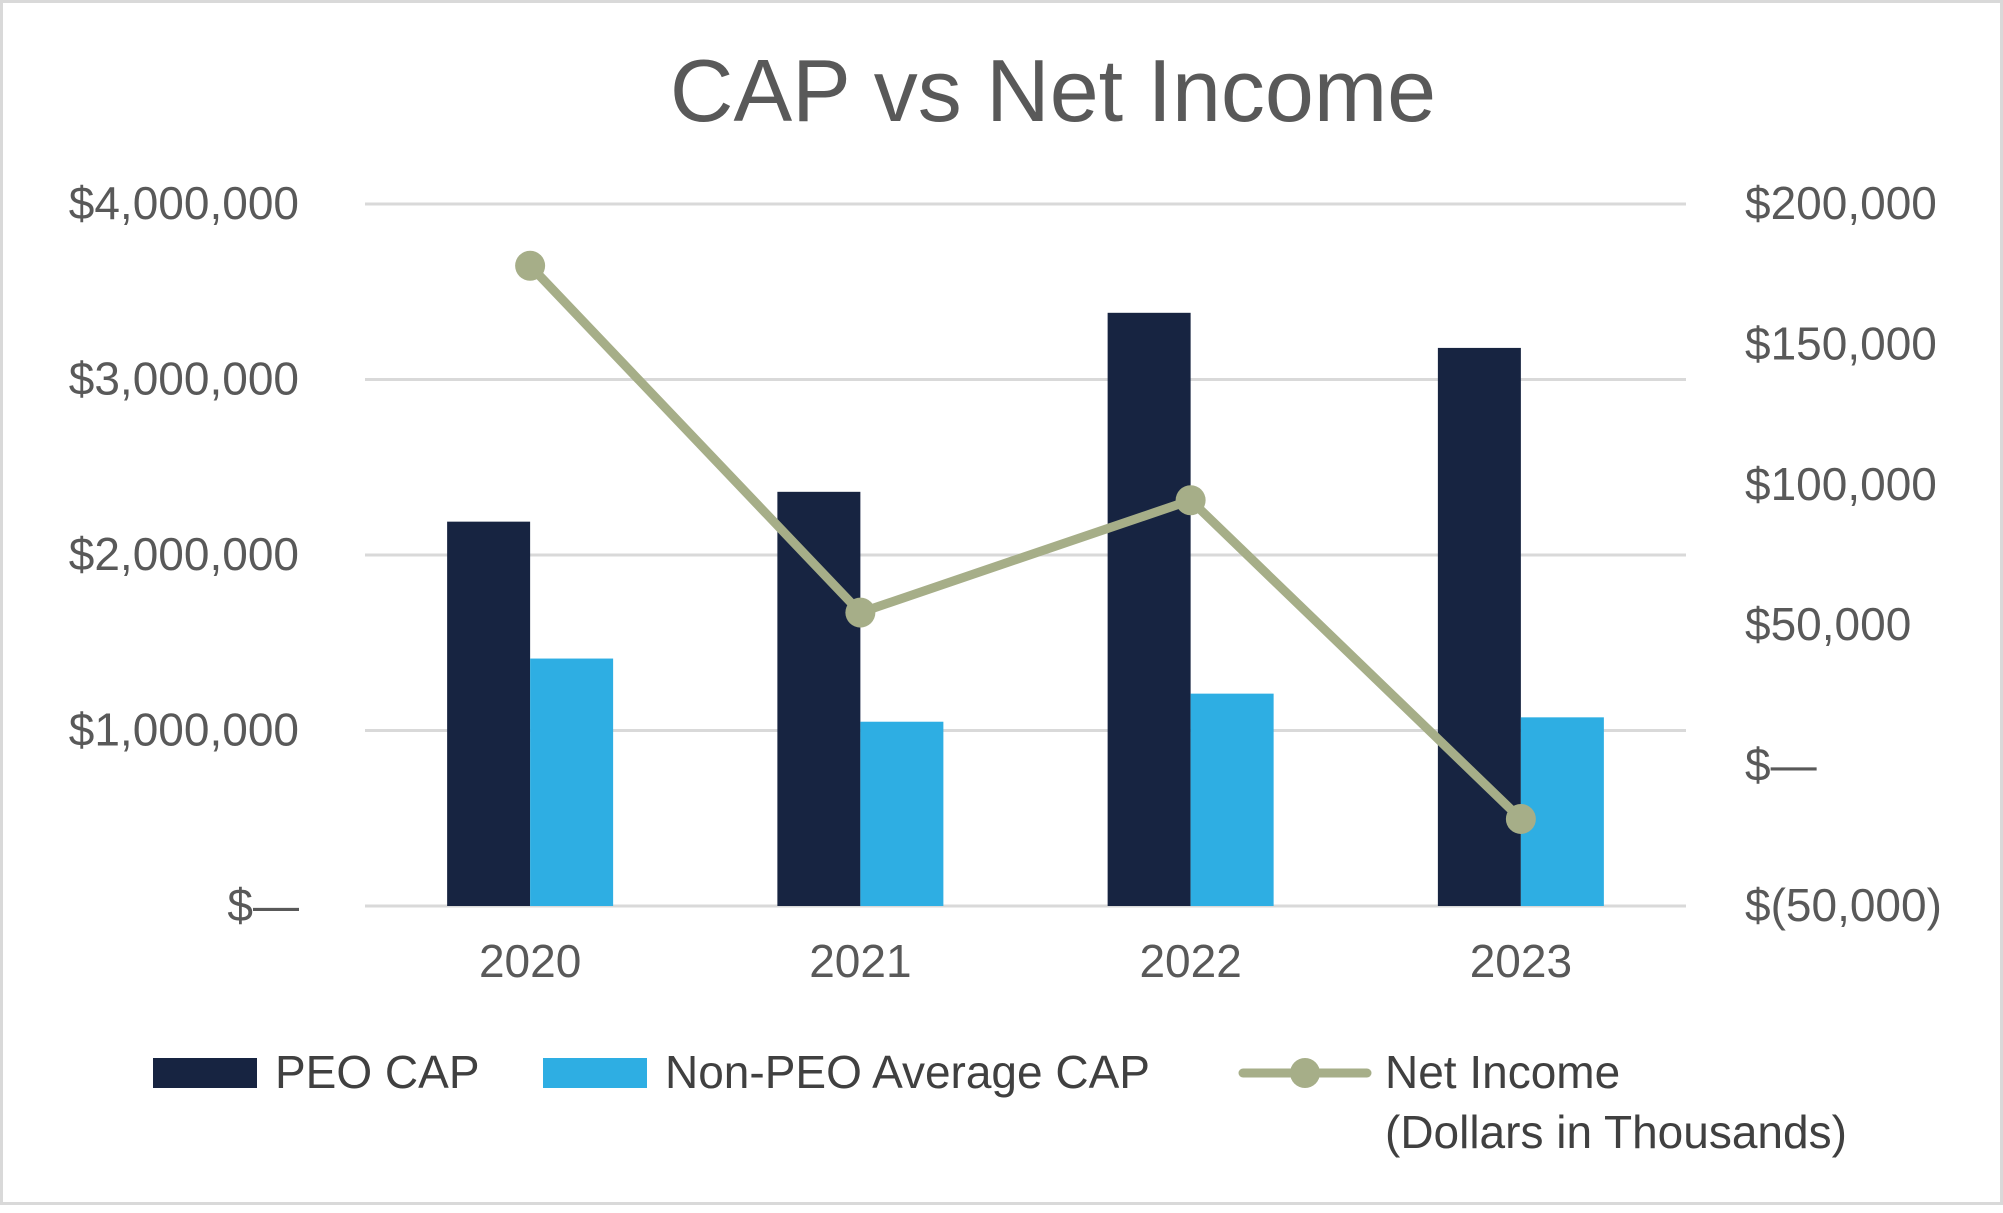  I want to click on legend-label-1: Non-PEO Average CAP, so click(907, 1072).